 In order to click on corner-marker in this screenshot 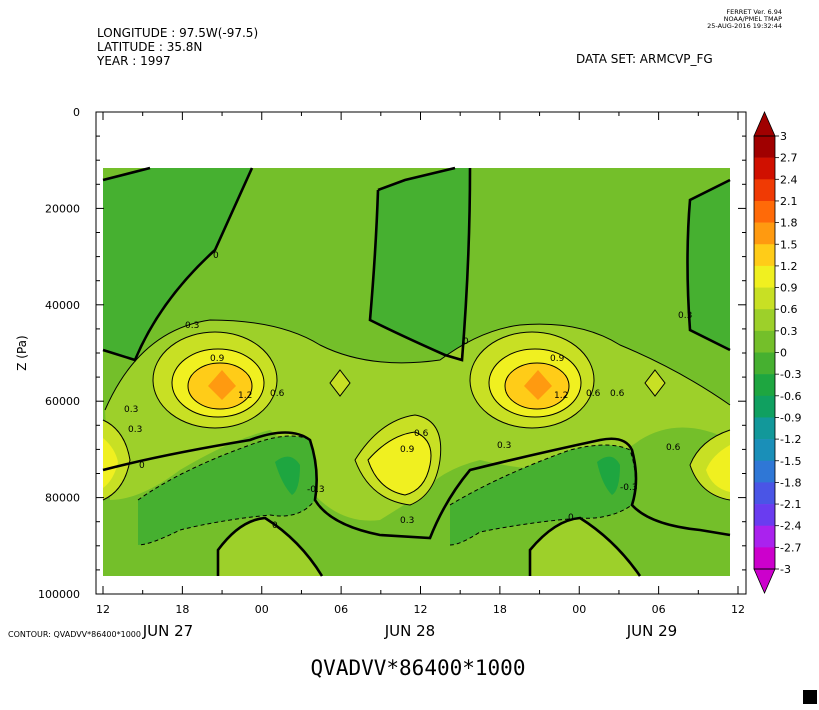, I will do `click(810, 697)`.